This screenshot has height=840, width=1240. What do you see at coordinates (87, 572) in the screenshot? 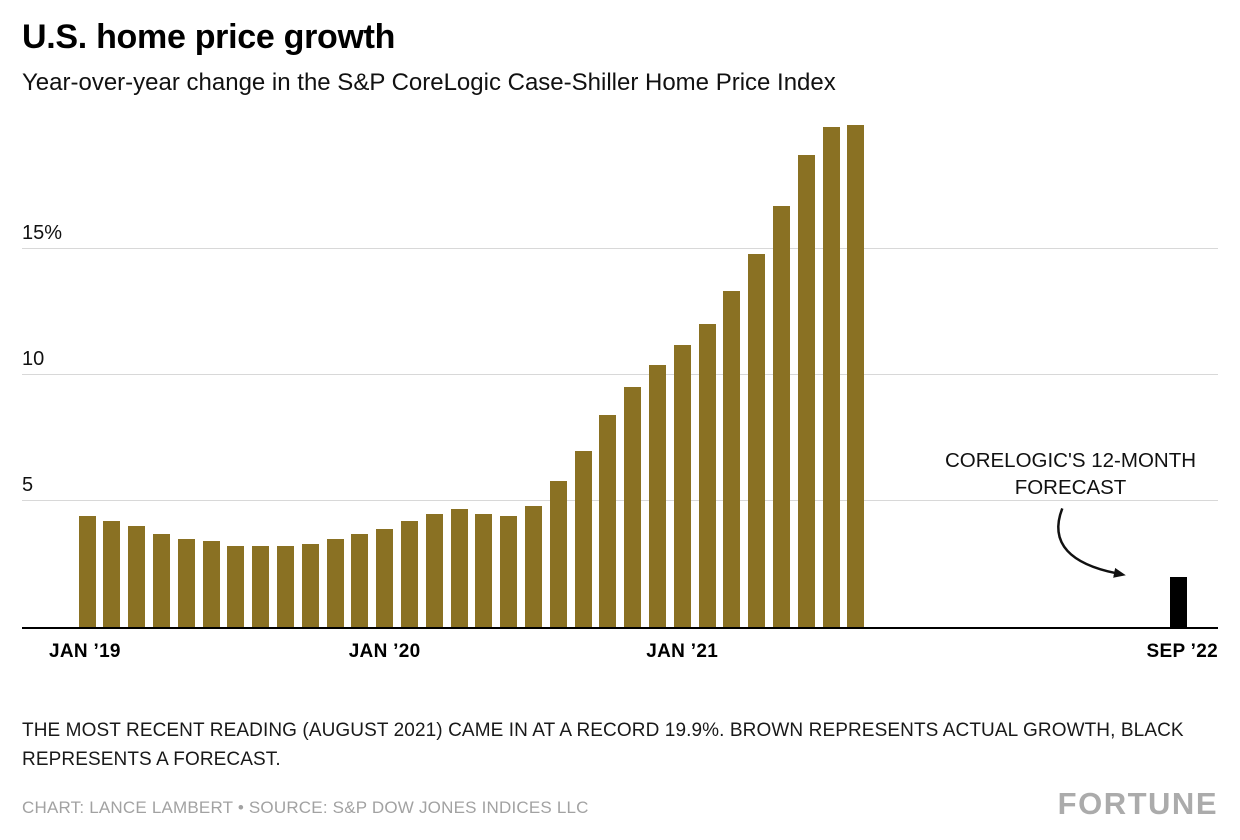
I see `bar-jan-2019` at bounding box center [87, 572].